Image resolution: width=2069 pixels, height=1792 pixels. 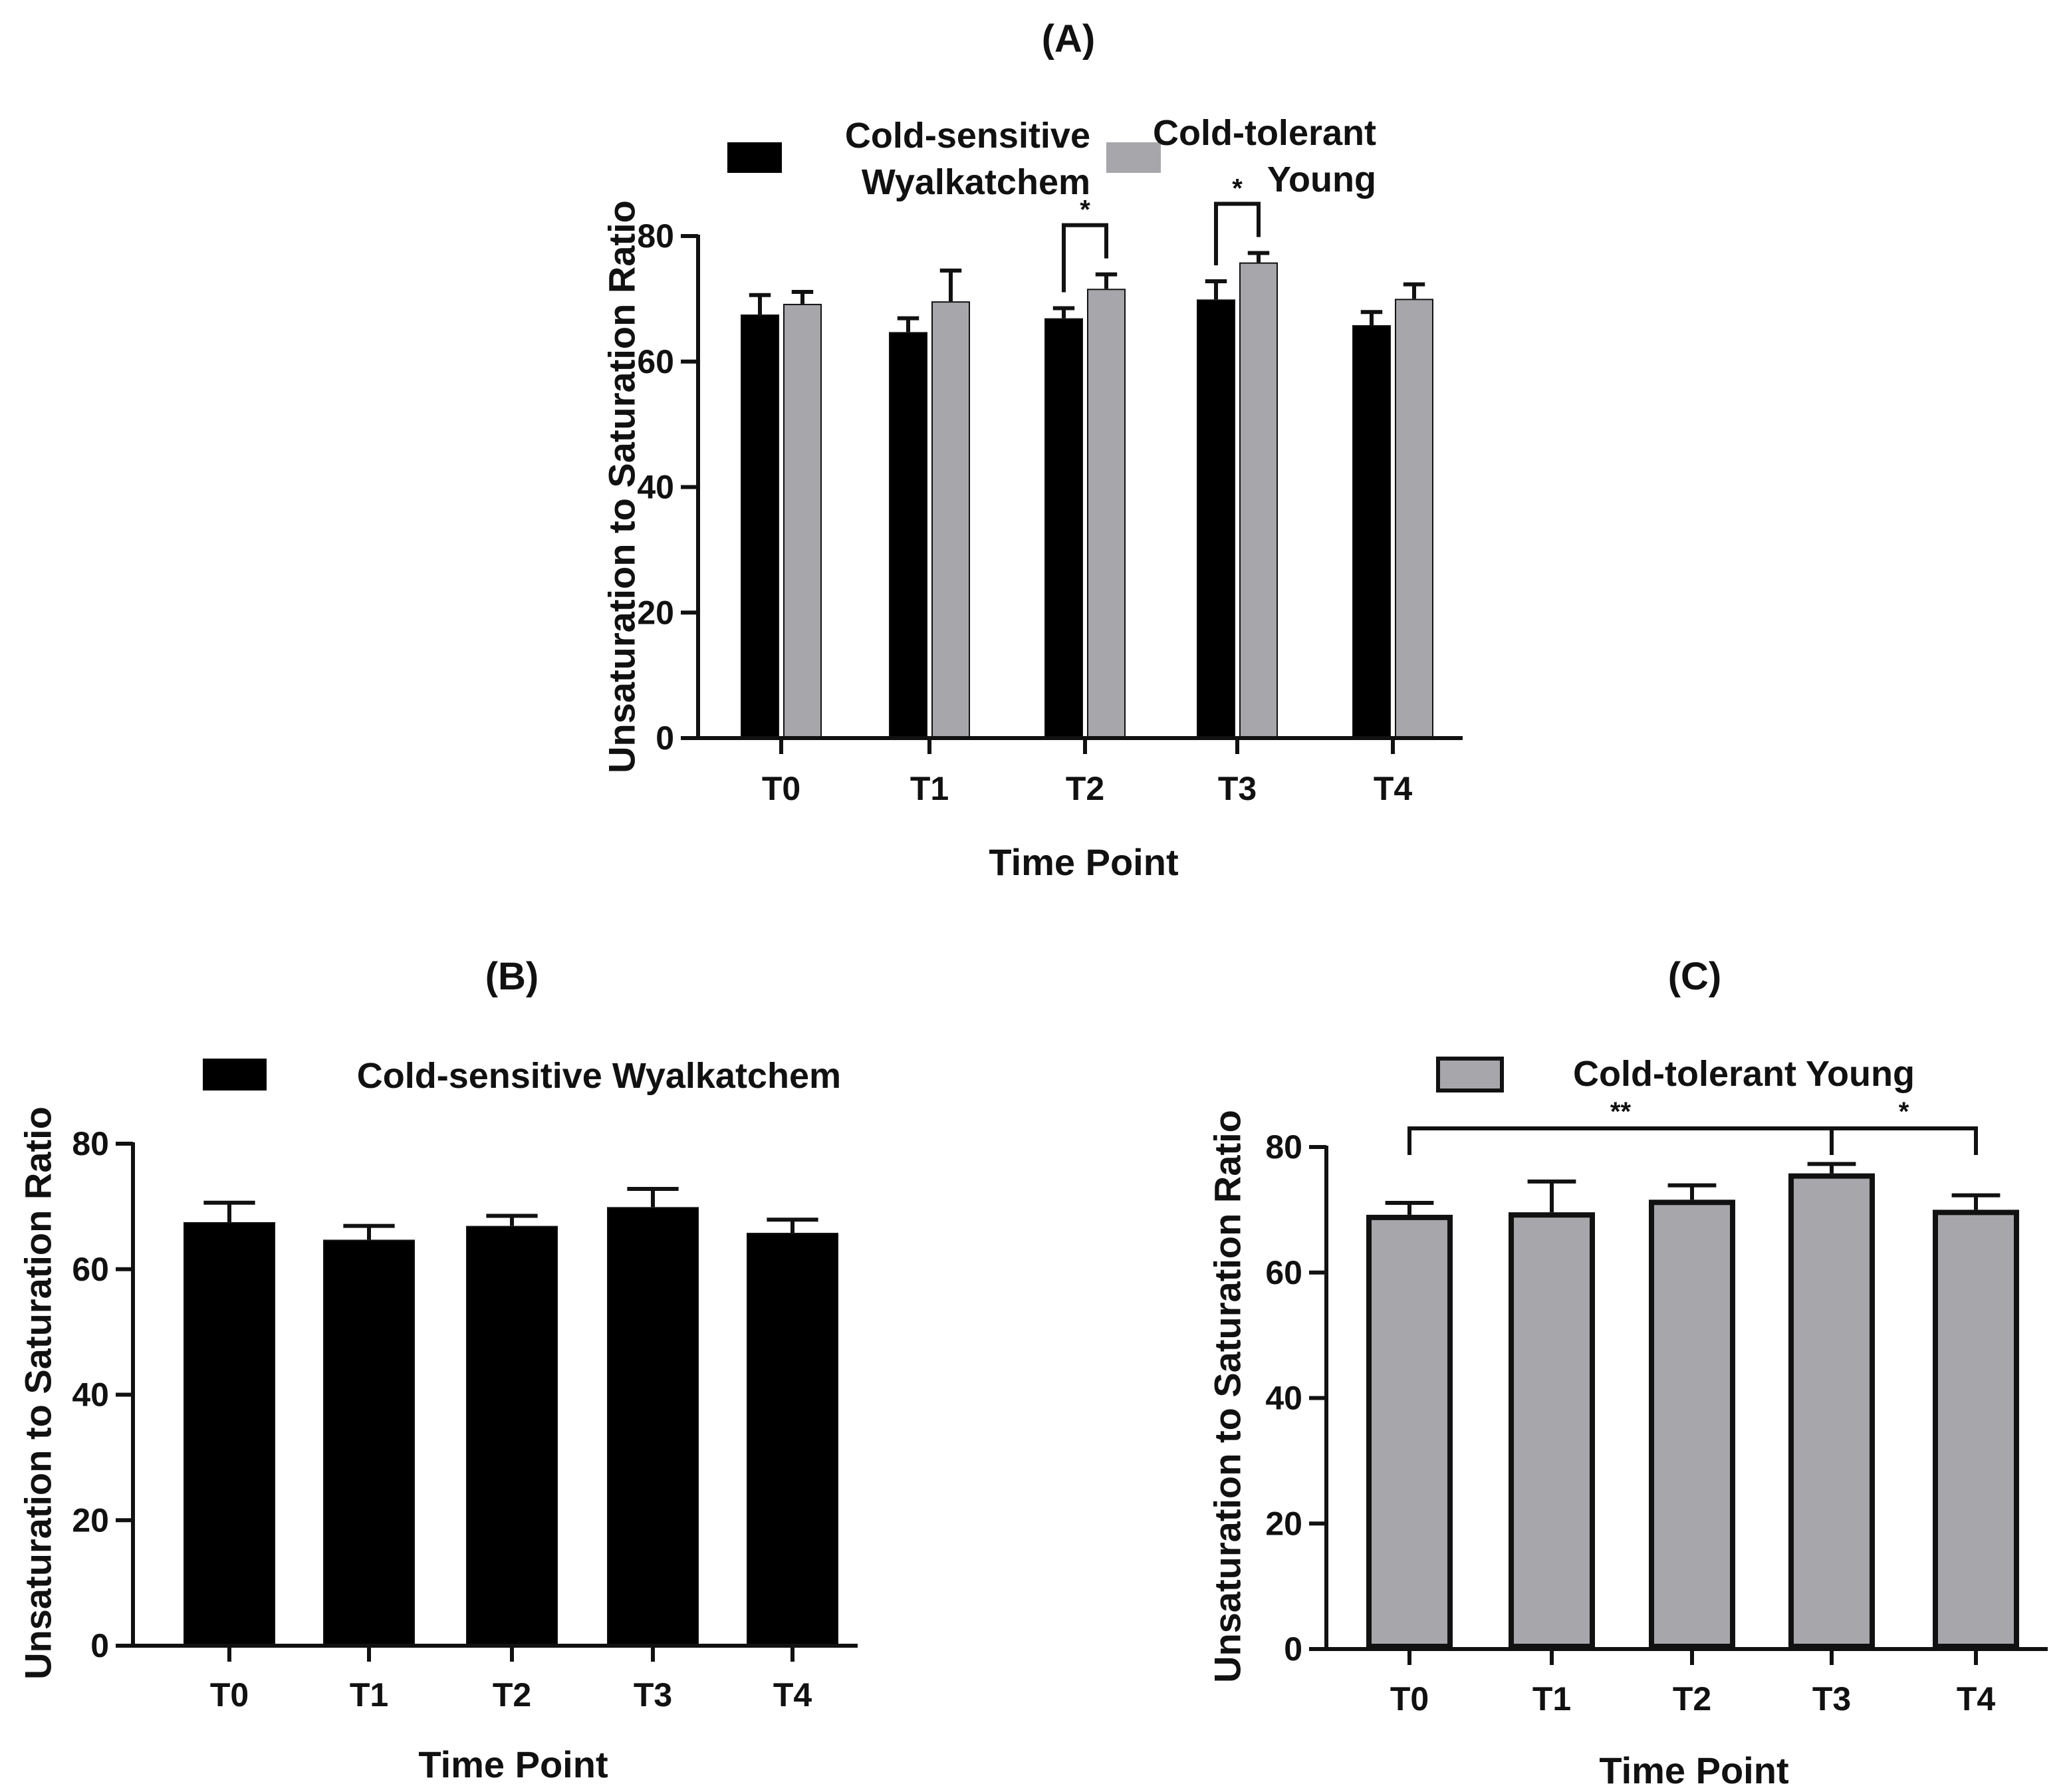 I want to click on legend-label: Wyalkatchem, so click(x=976, y=182).